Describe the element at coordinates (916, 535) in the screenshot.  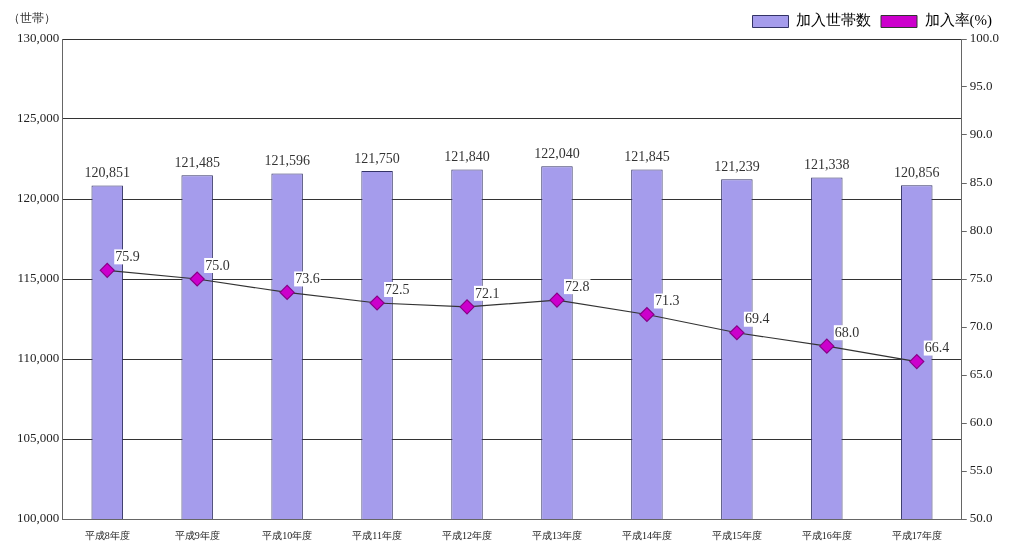
I see `x-tick-label: 平成17年度` at that location.